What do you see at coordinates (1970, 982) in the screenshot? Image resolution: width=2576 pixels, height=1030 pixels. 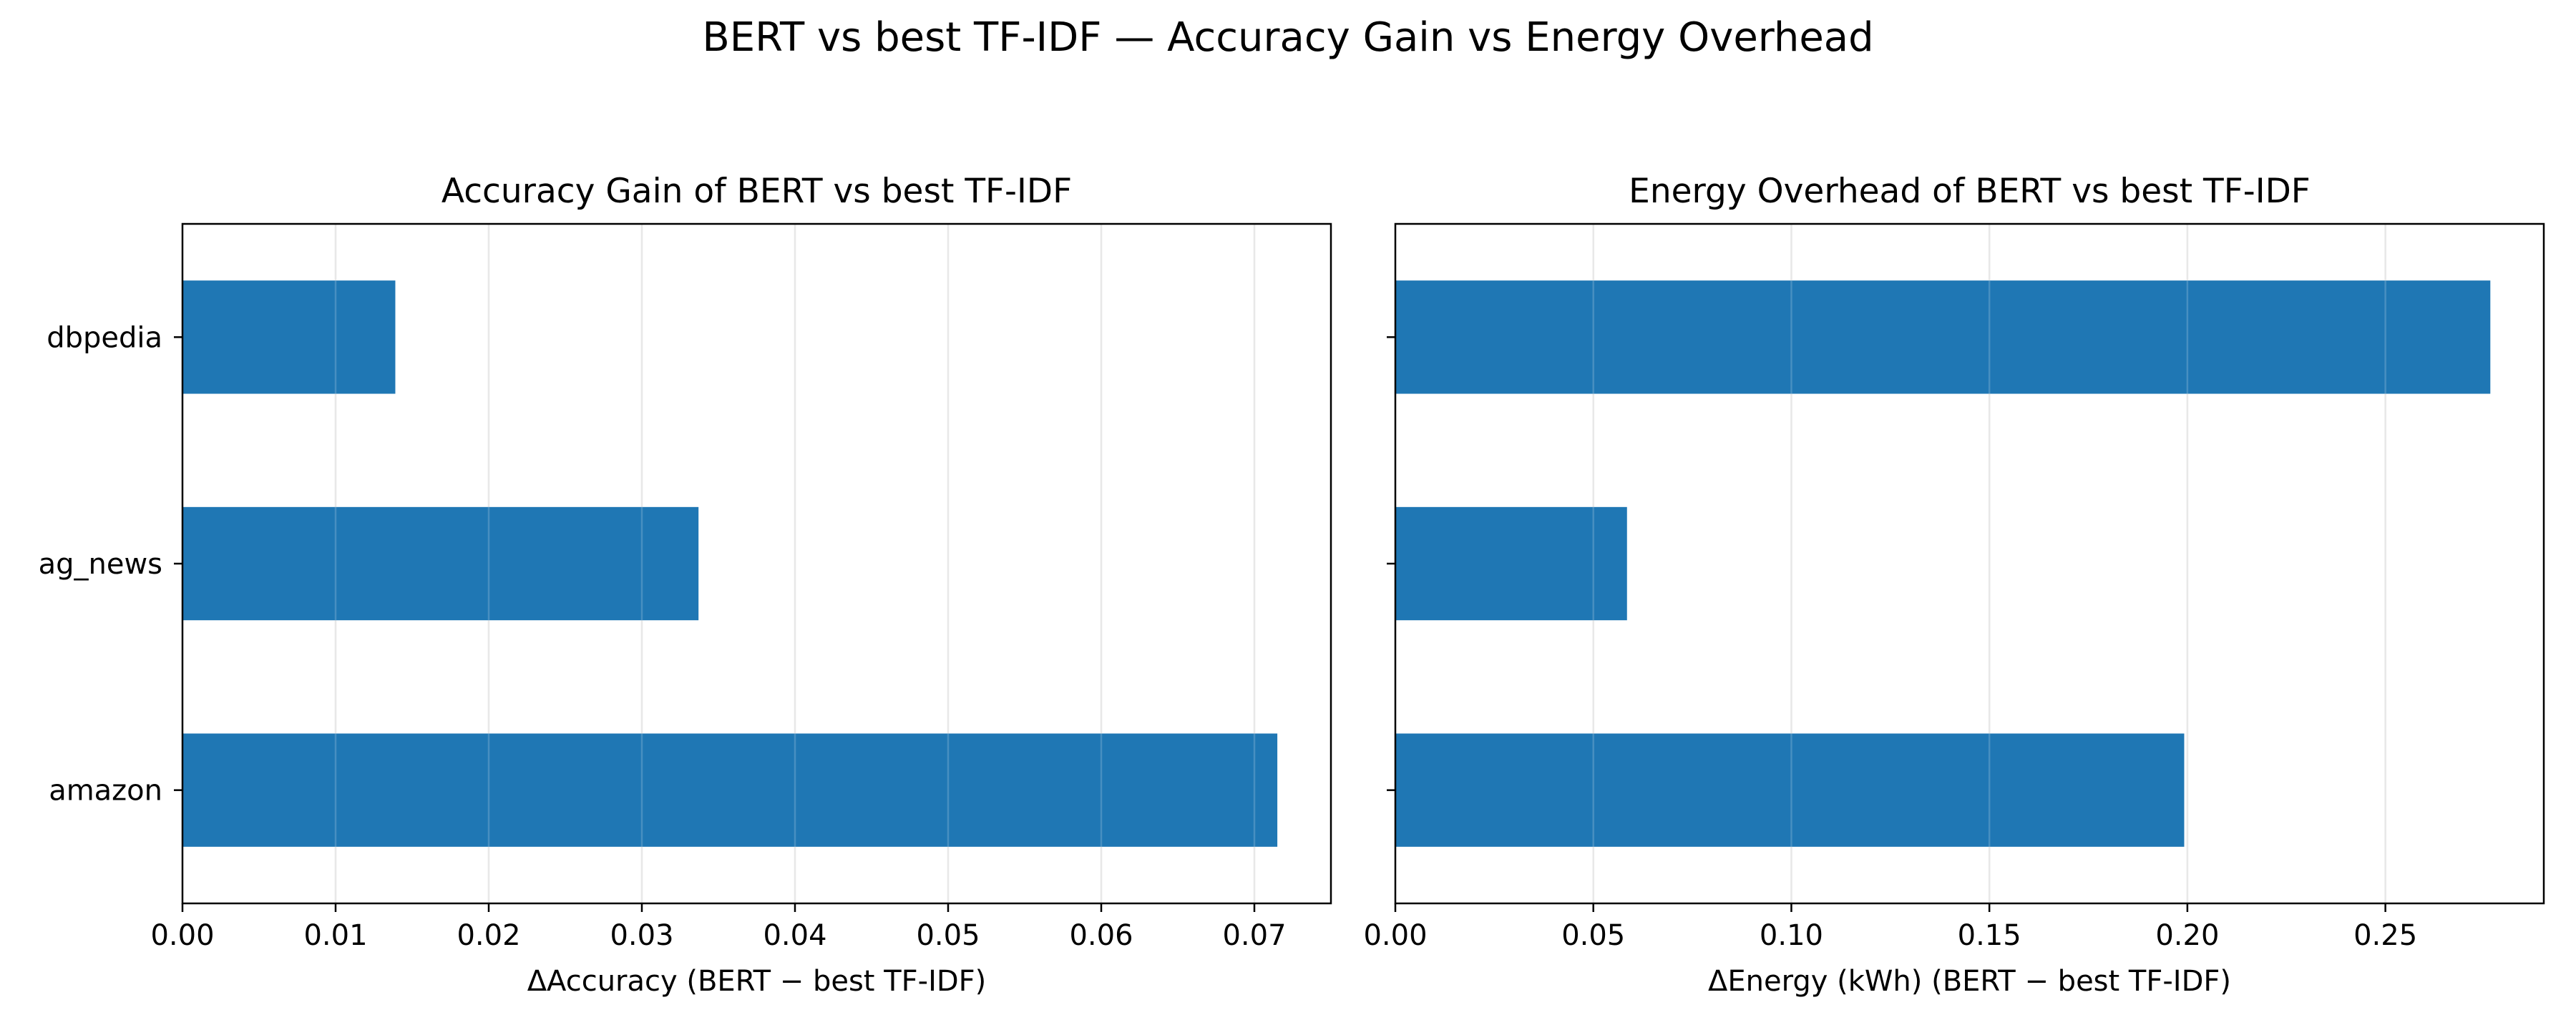 I see `x-axis-label: ΔEnergy (kWh) (BERT − best TF-IDF)` at bounding box center [1970, 982].